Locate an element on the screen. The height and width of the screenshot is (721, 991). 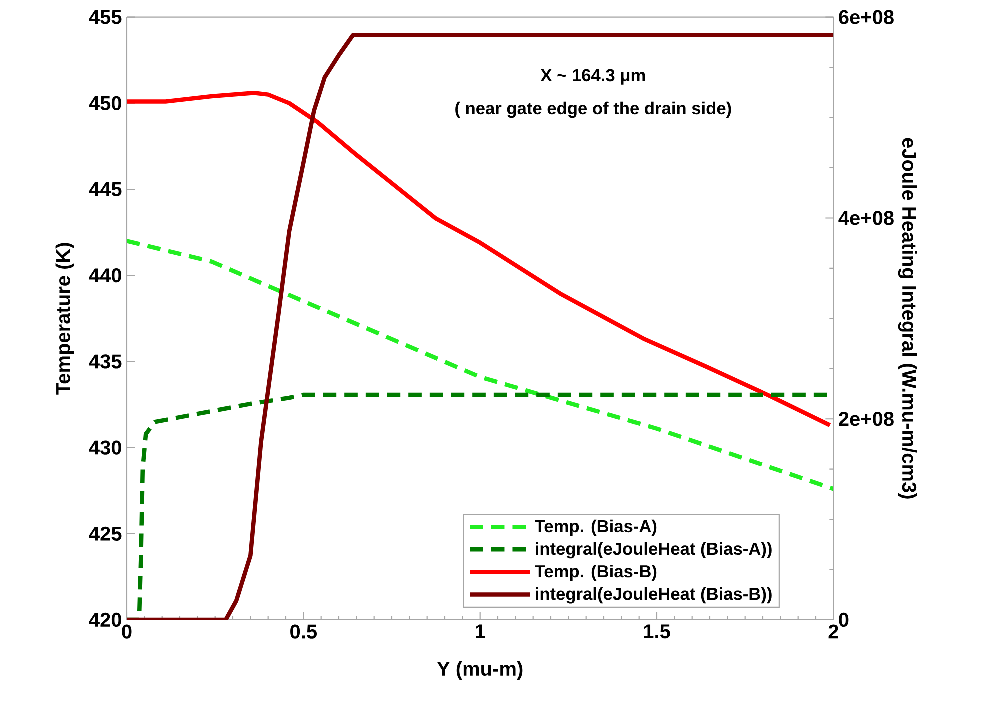
y-tick-label: 440 is located at coordinates (105, 275).